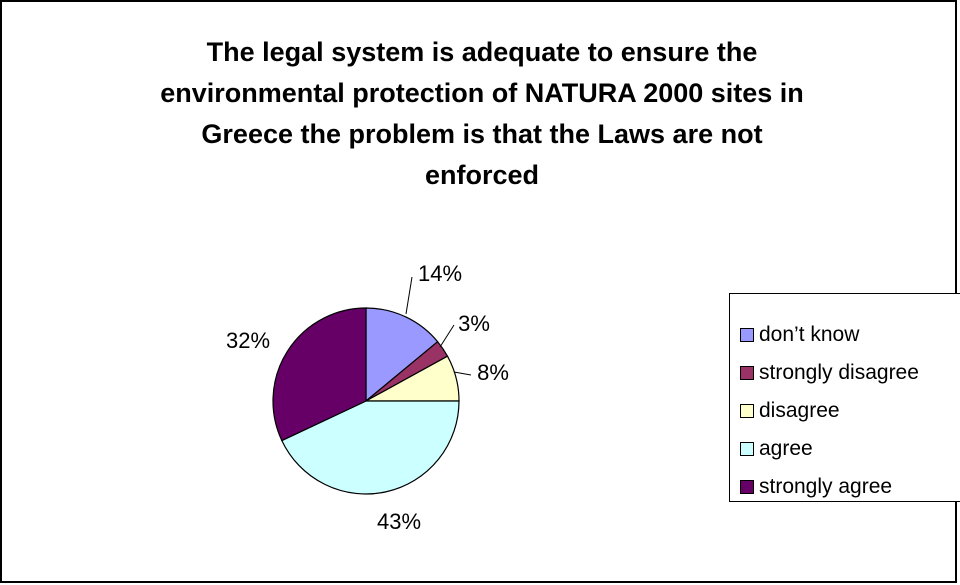 The width and height of the screenshot is (960, 585). What do you see at coordinates (747, 449) in the screenshot?
I see `legend-swatch-agree` at bounding box center [747, 449].